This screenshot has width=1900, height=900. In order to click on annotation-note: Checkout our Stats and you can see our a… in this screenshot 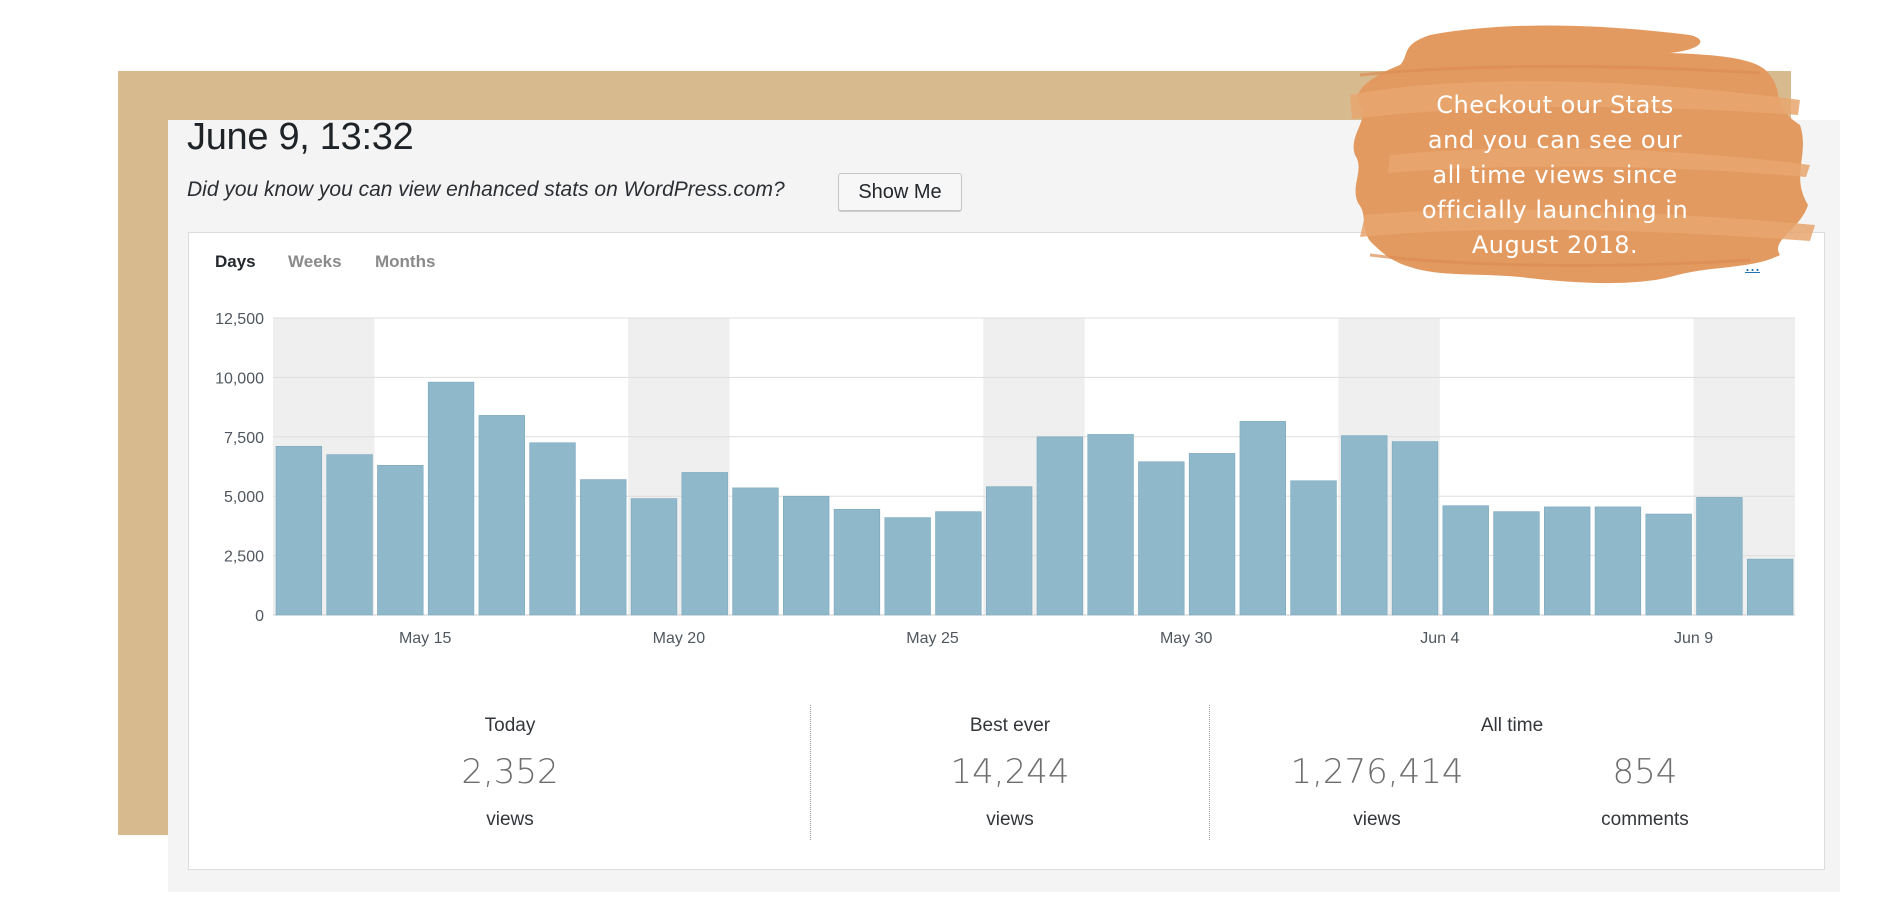, I will do `click(1555, 175)`.